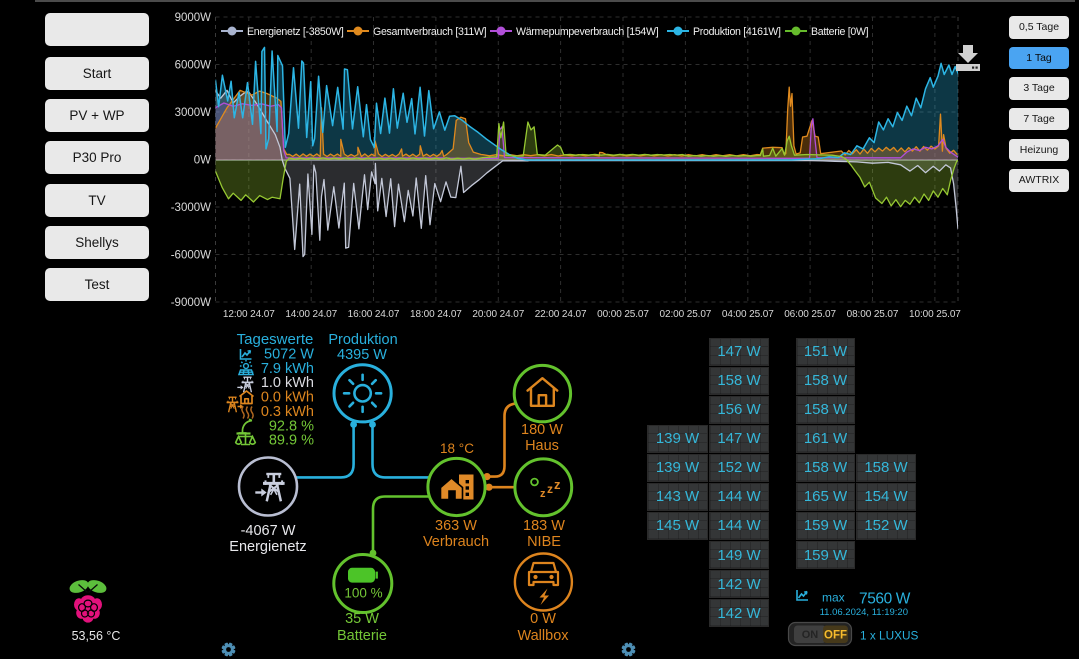 The image size is (1079, 659). I want to click on svg-text: 0W, so click(202, 161).